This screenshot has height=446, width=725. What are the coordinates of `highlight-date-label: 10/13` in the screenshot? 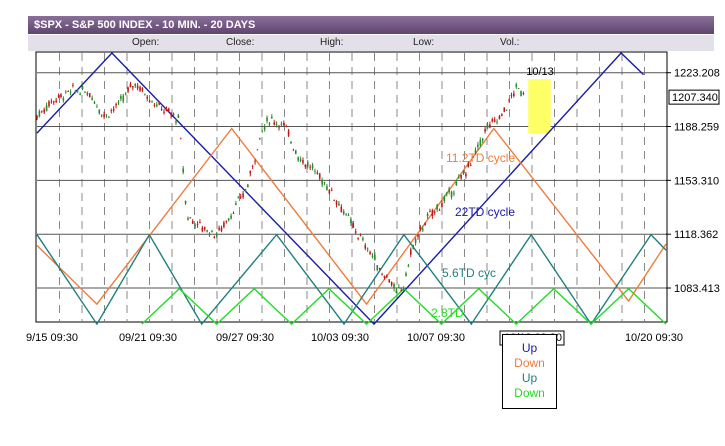 It's located at (540, 72).